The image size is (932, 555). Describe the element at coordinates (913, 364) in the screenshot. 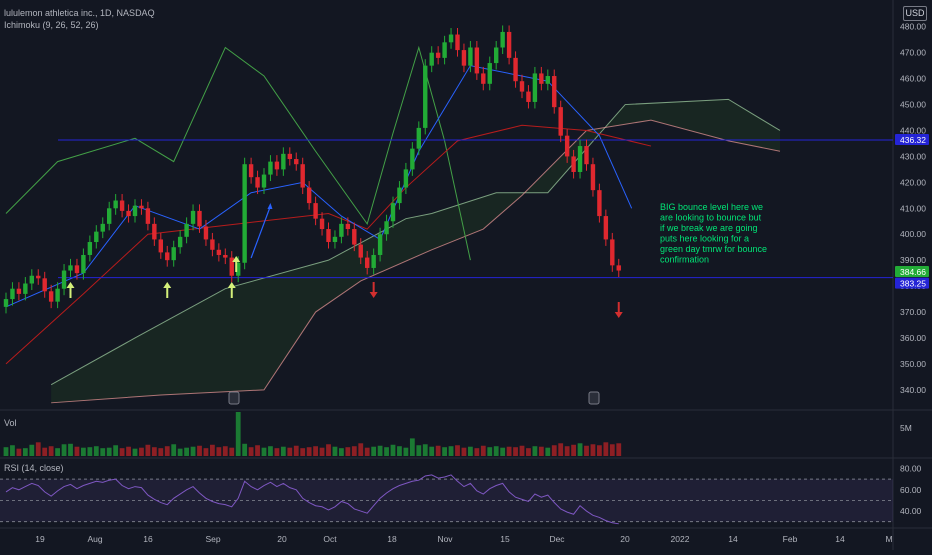

I see `price-tick-label: 350.00` at that location.